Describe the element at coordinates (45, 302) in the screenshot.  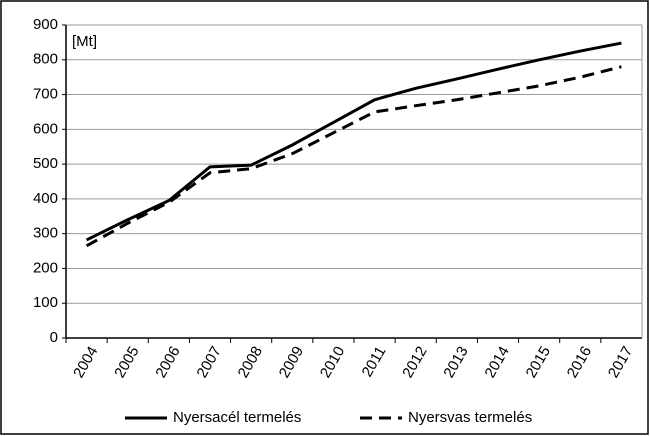
I see `y-tick-label: 100` at that location.